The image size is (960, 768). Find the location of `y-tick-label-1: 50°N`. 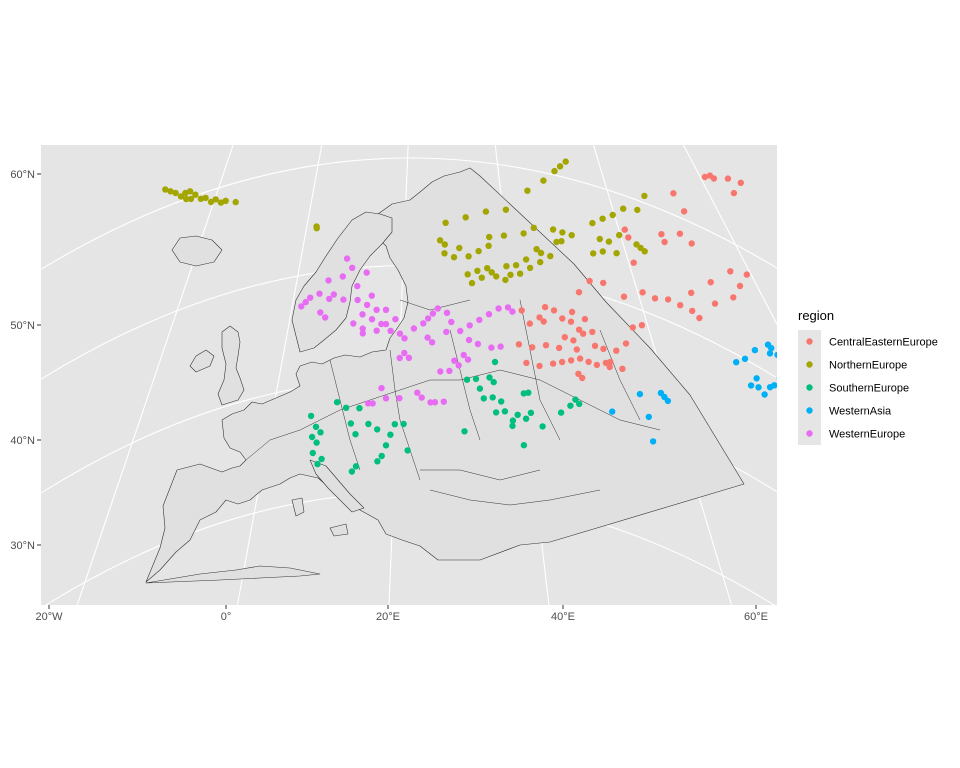

y-tick-label-1: 50°N is located at coordinates (22, 326).